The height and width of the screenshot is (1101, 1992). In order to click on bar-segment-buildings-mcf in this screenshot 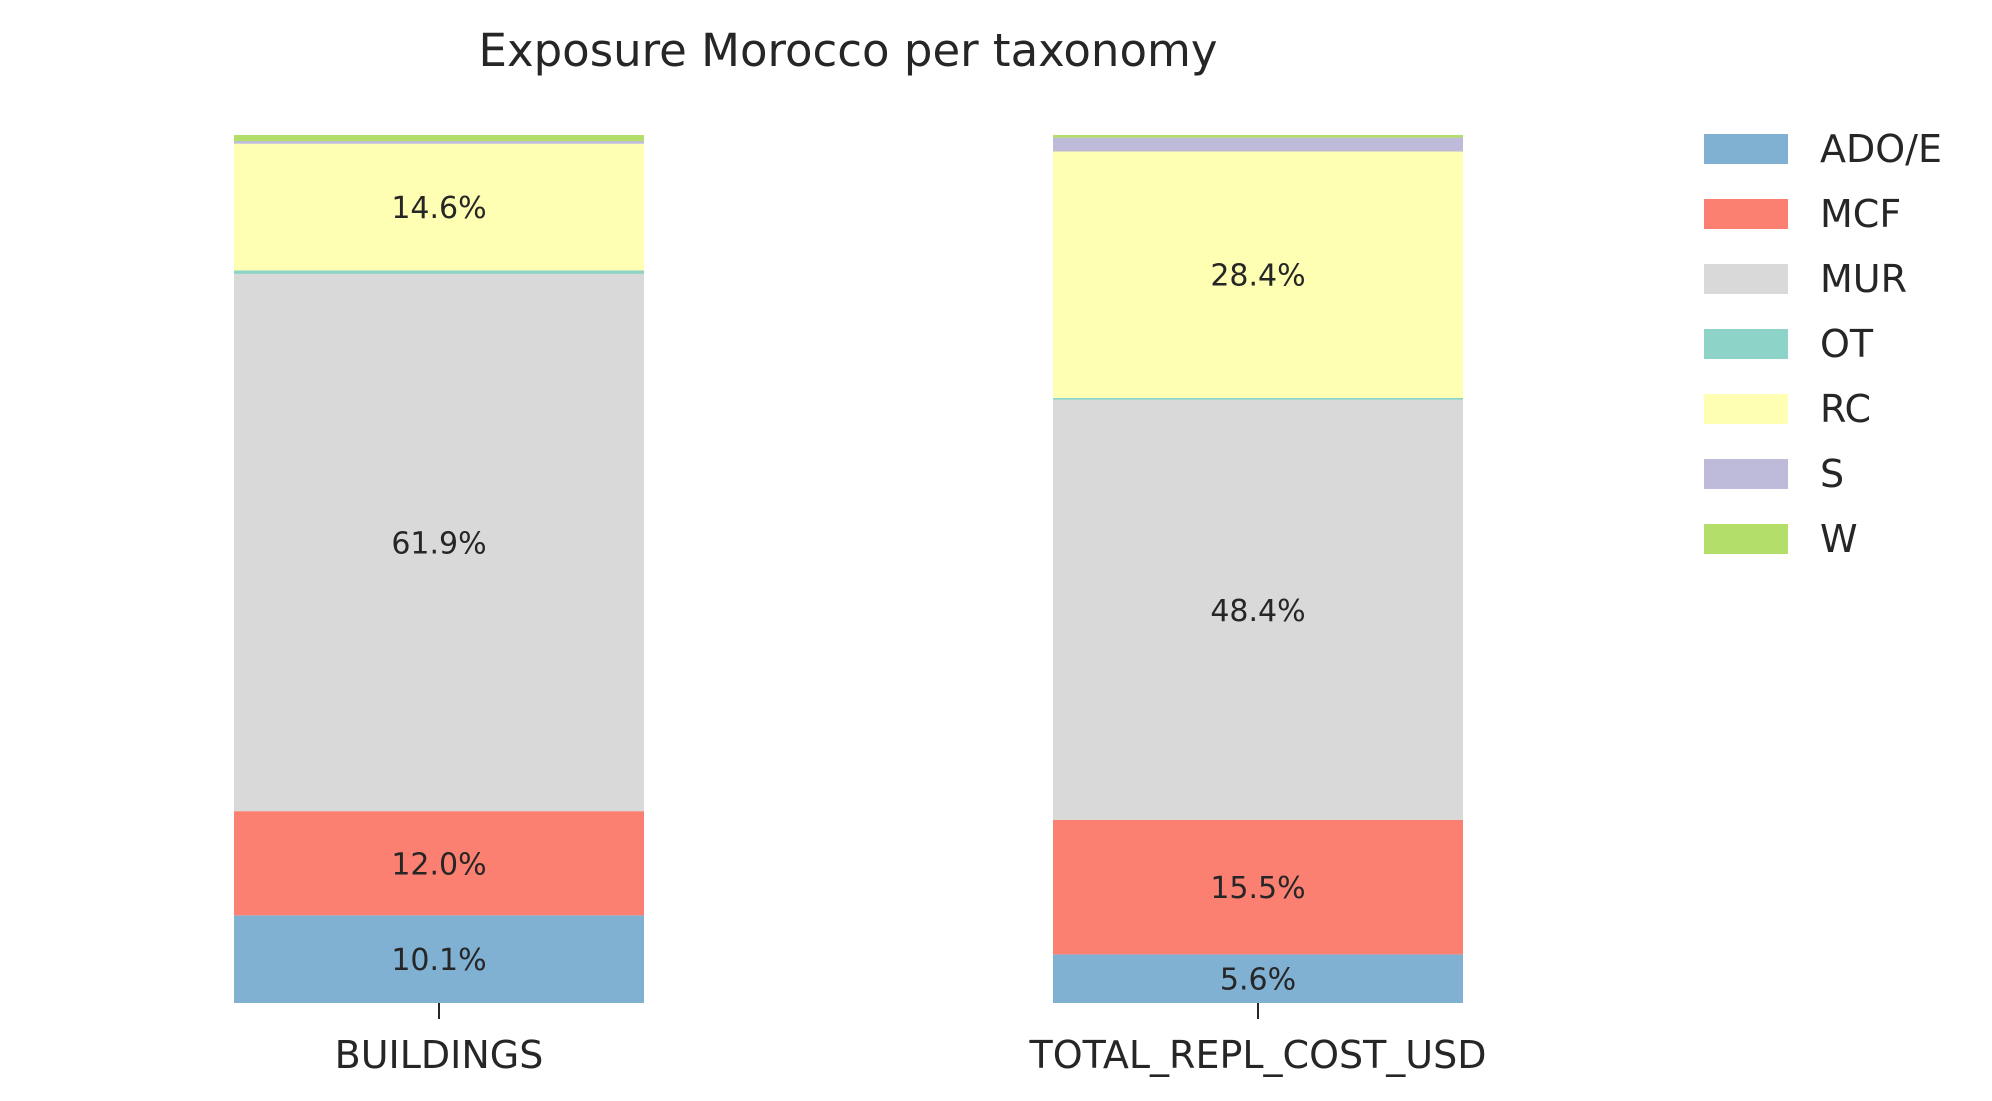, I will do `click(439, 863)`.